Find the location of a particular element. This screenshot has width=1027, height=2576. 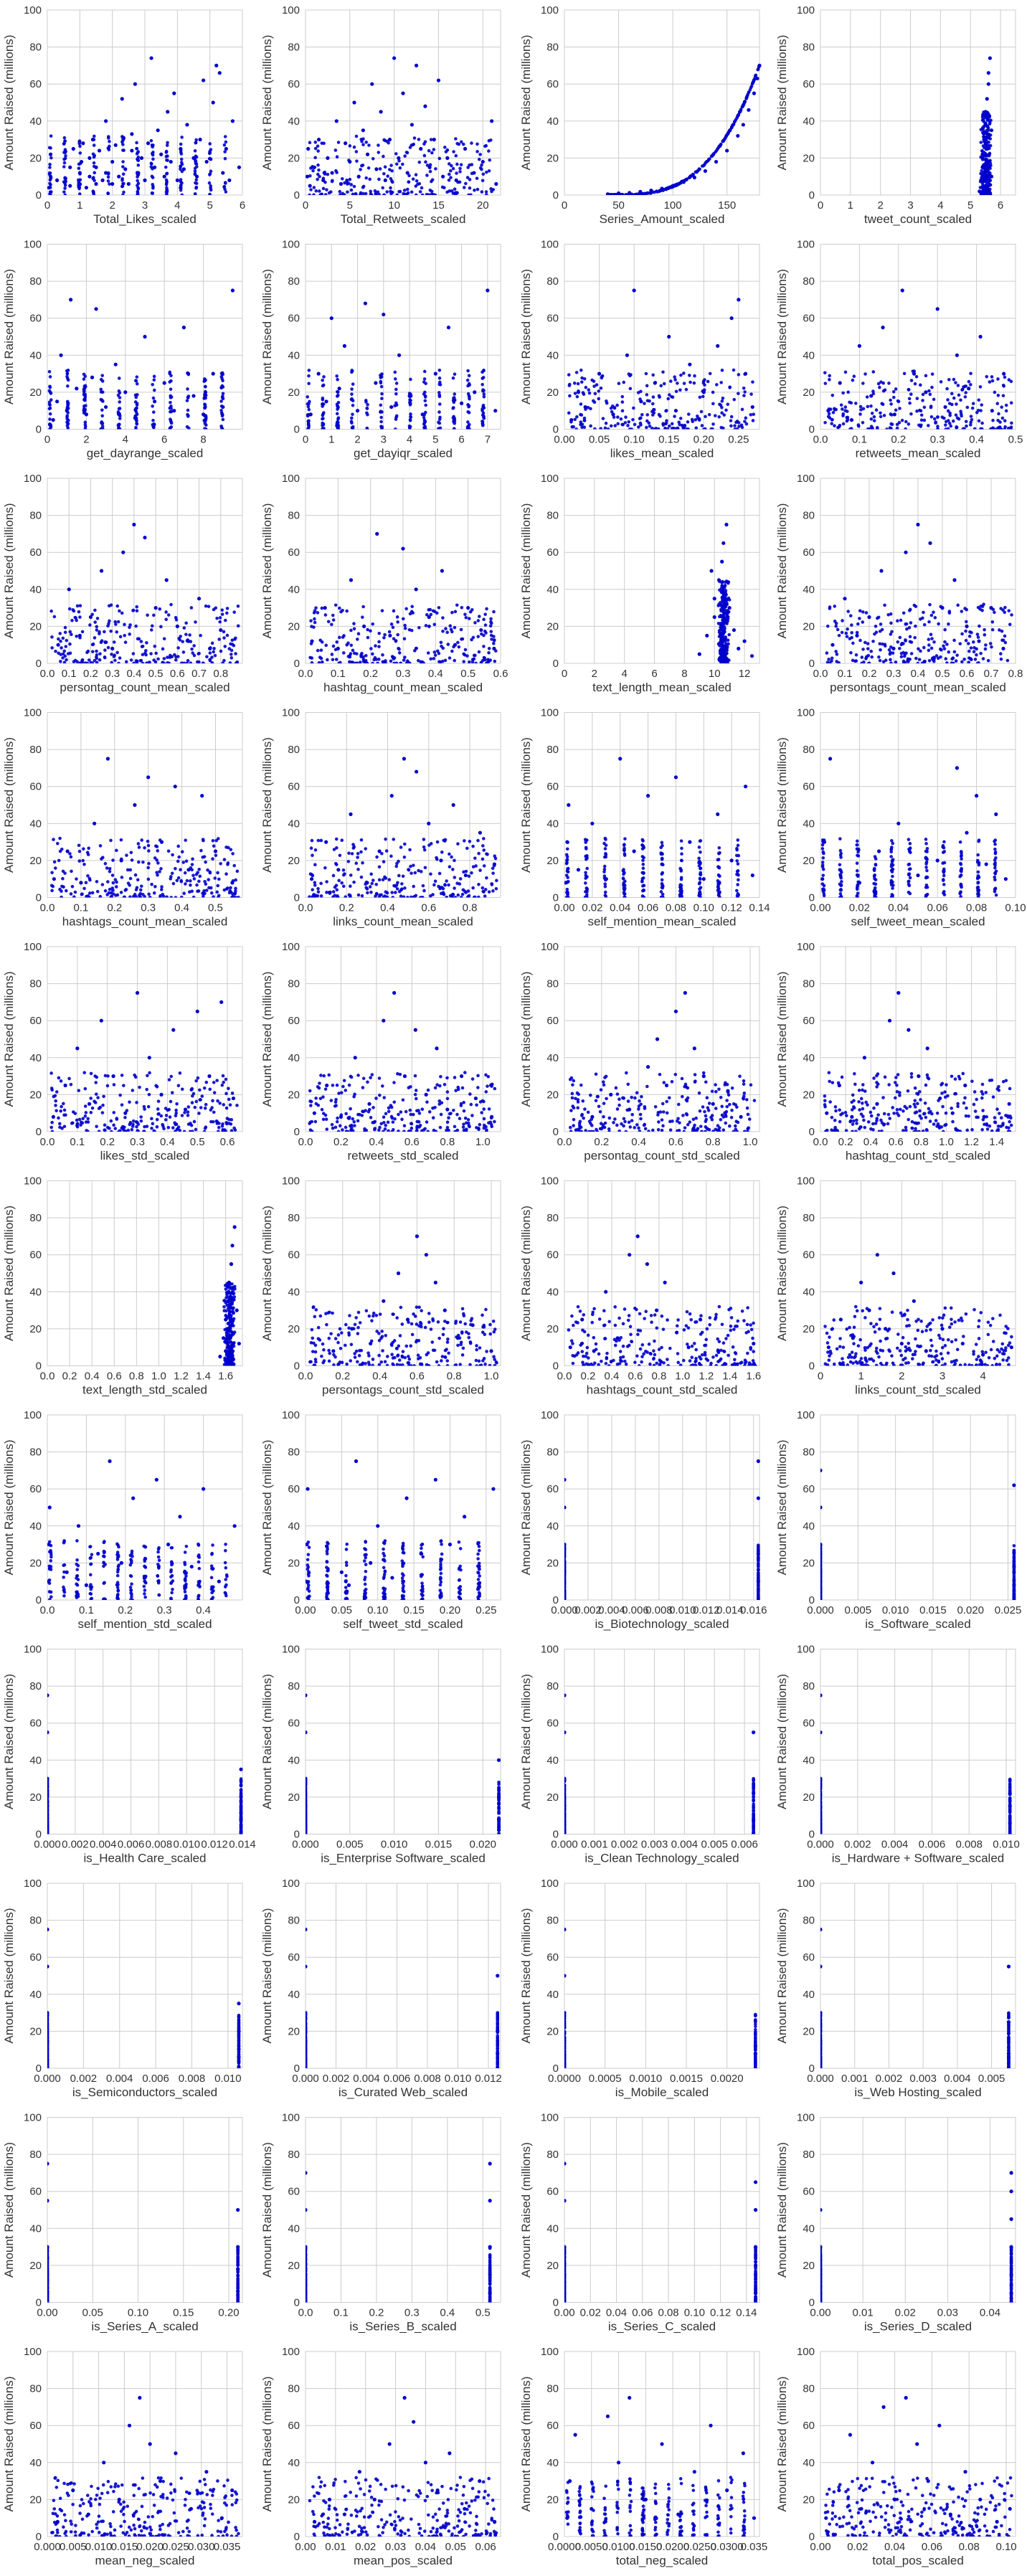

y-tick-label: 80 is located at coordinates (552, 750).